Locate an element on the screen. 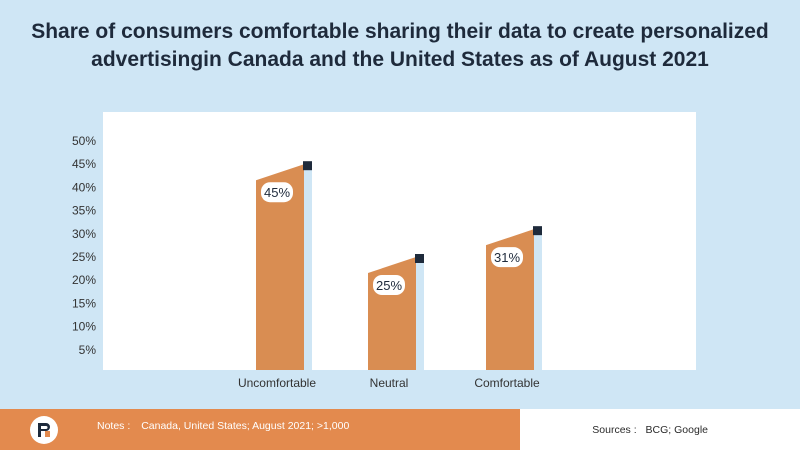 Image resolution: width=800 pixels, height=450 pixels. y-tick-label: 5% is located at coordinates (88, 350).